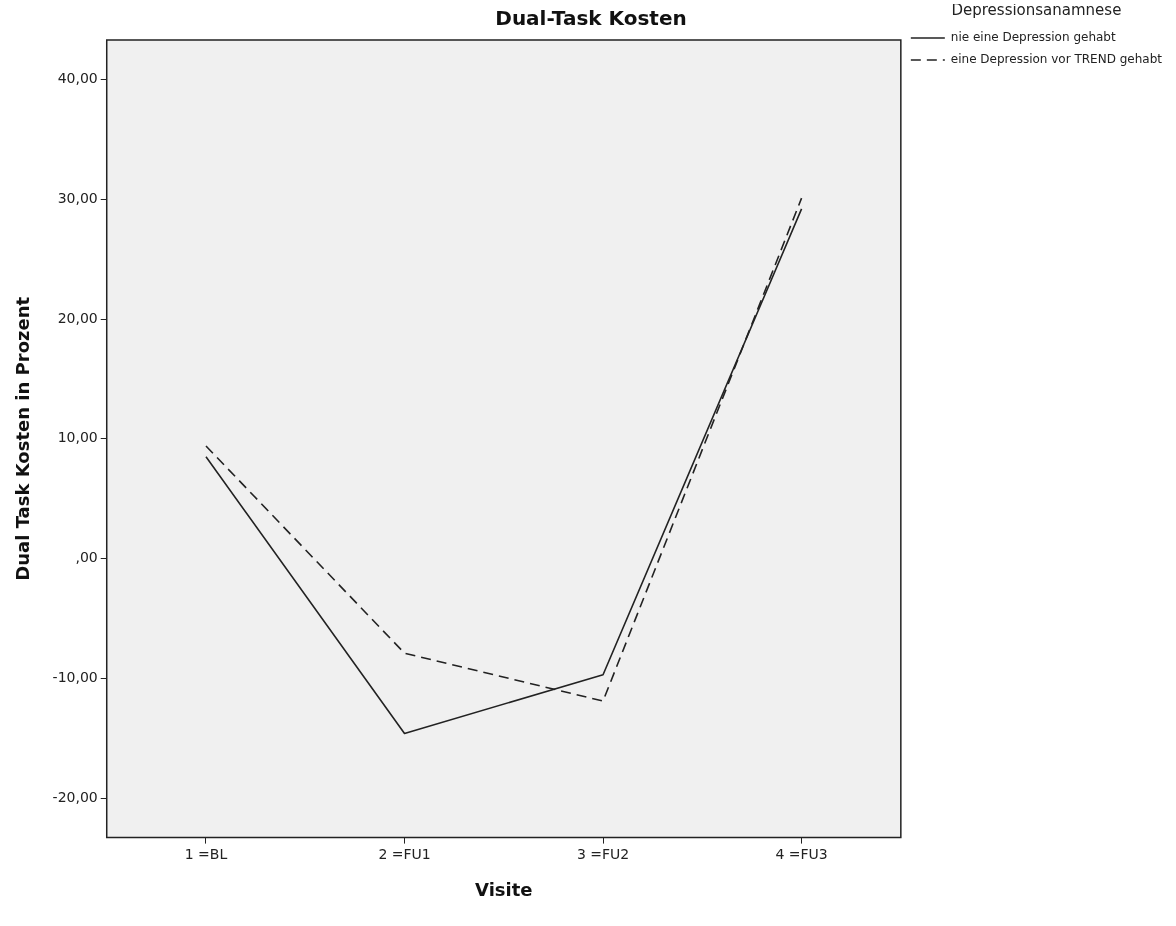 The width and height of the screenshot is (1176, 926). I want to click on chart-title: Dual-Task Kosten, so click(591, 18).